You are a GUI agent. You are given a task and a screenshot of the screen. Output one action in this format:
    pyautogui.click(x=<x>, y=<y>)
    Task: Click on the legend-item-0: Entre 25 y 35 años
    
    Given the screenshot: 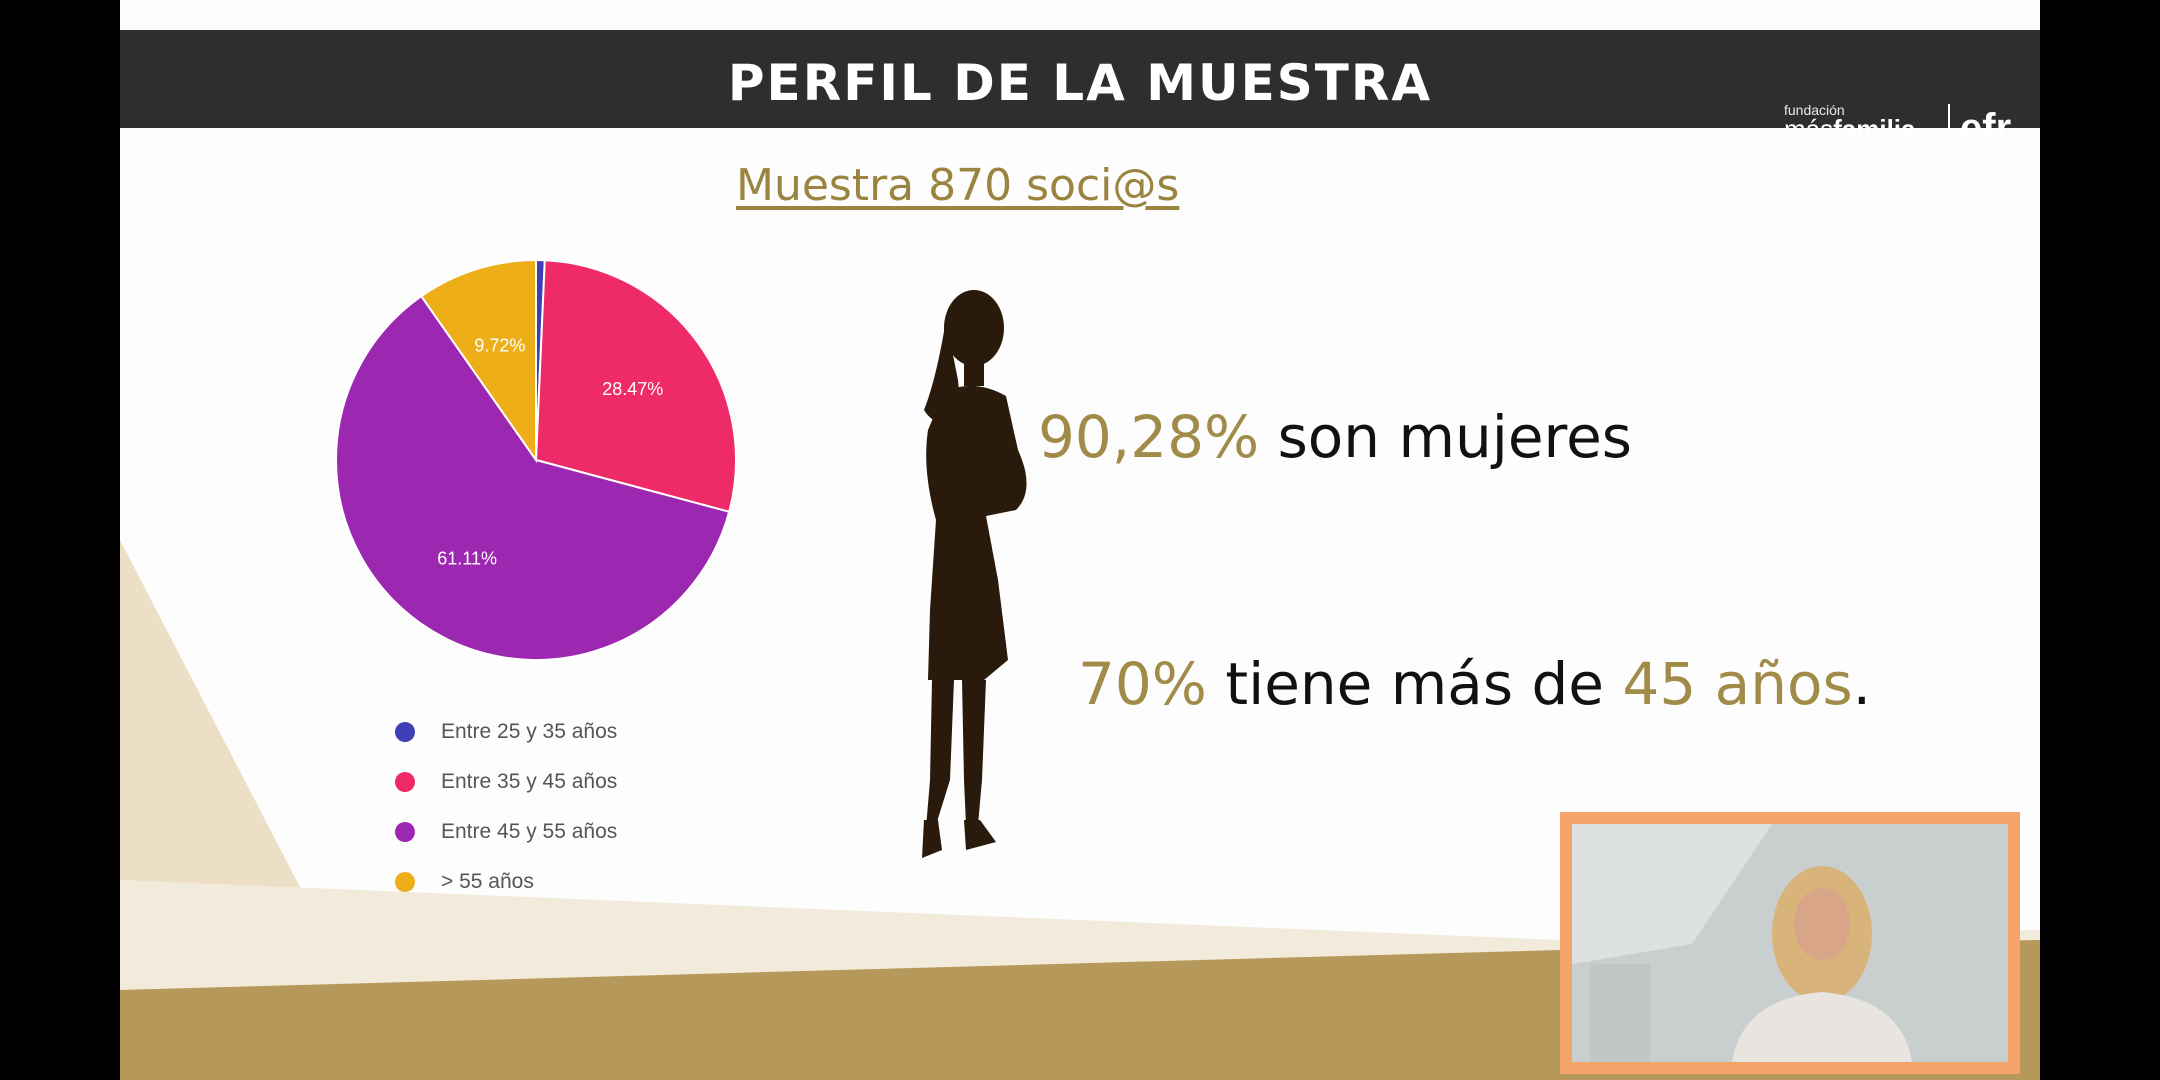 What is the action you would take?
    pyautogui.click(x=506, y=732)
    